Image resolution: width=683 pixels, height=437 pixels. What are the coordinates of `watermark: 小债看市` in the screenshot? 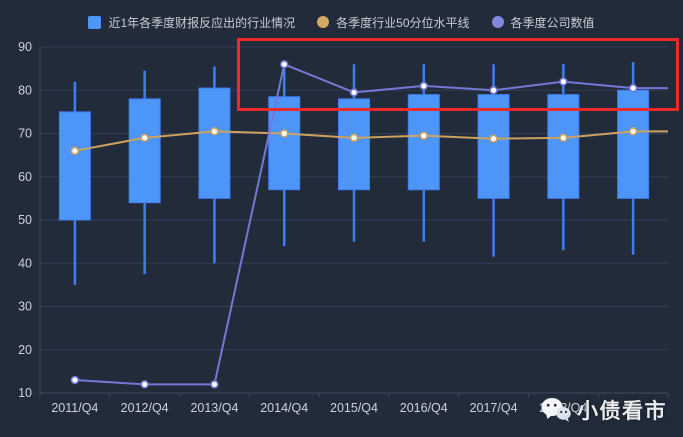 It's located at (603, 410).